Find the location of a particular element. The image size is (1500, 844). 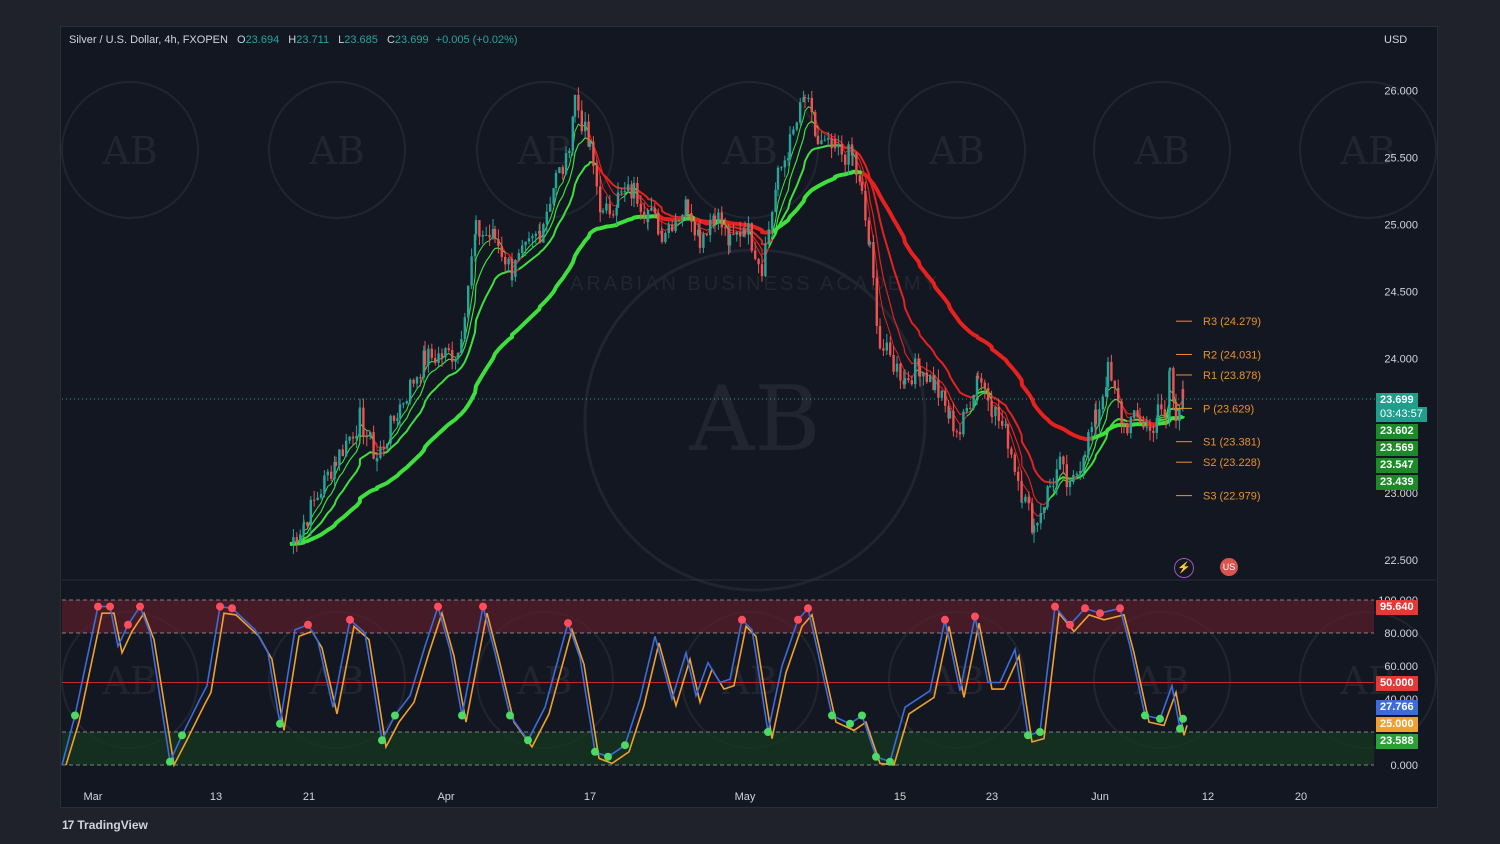

ma2-tag: 23.569 is located at coordinates (1397, 448).